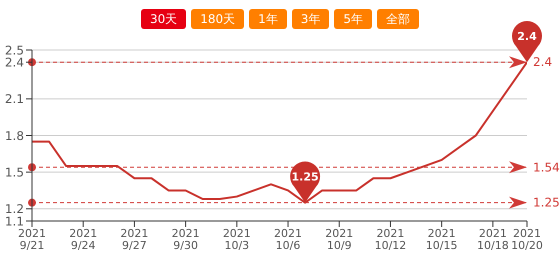 This screenshot has width=560, height=260. Describe the element at coordinates (353, 19) in the screenshot. I see `text: 5年` at that location.